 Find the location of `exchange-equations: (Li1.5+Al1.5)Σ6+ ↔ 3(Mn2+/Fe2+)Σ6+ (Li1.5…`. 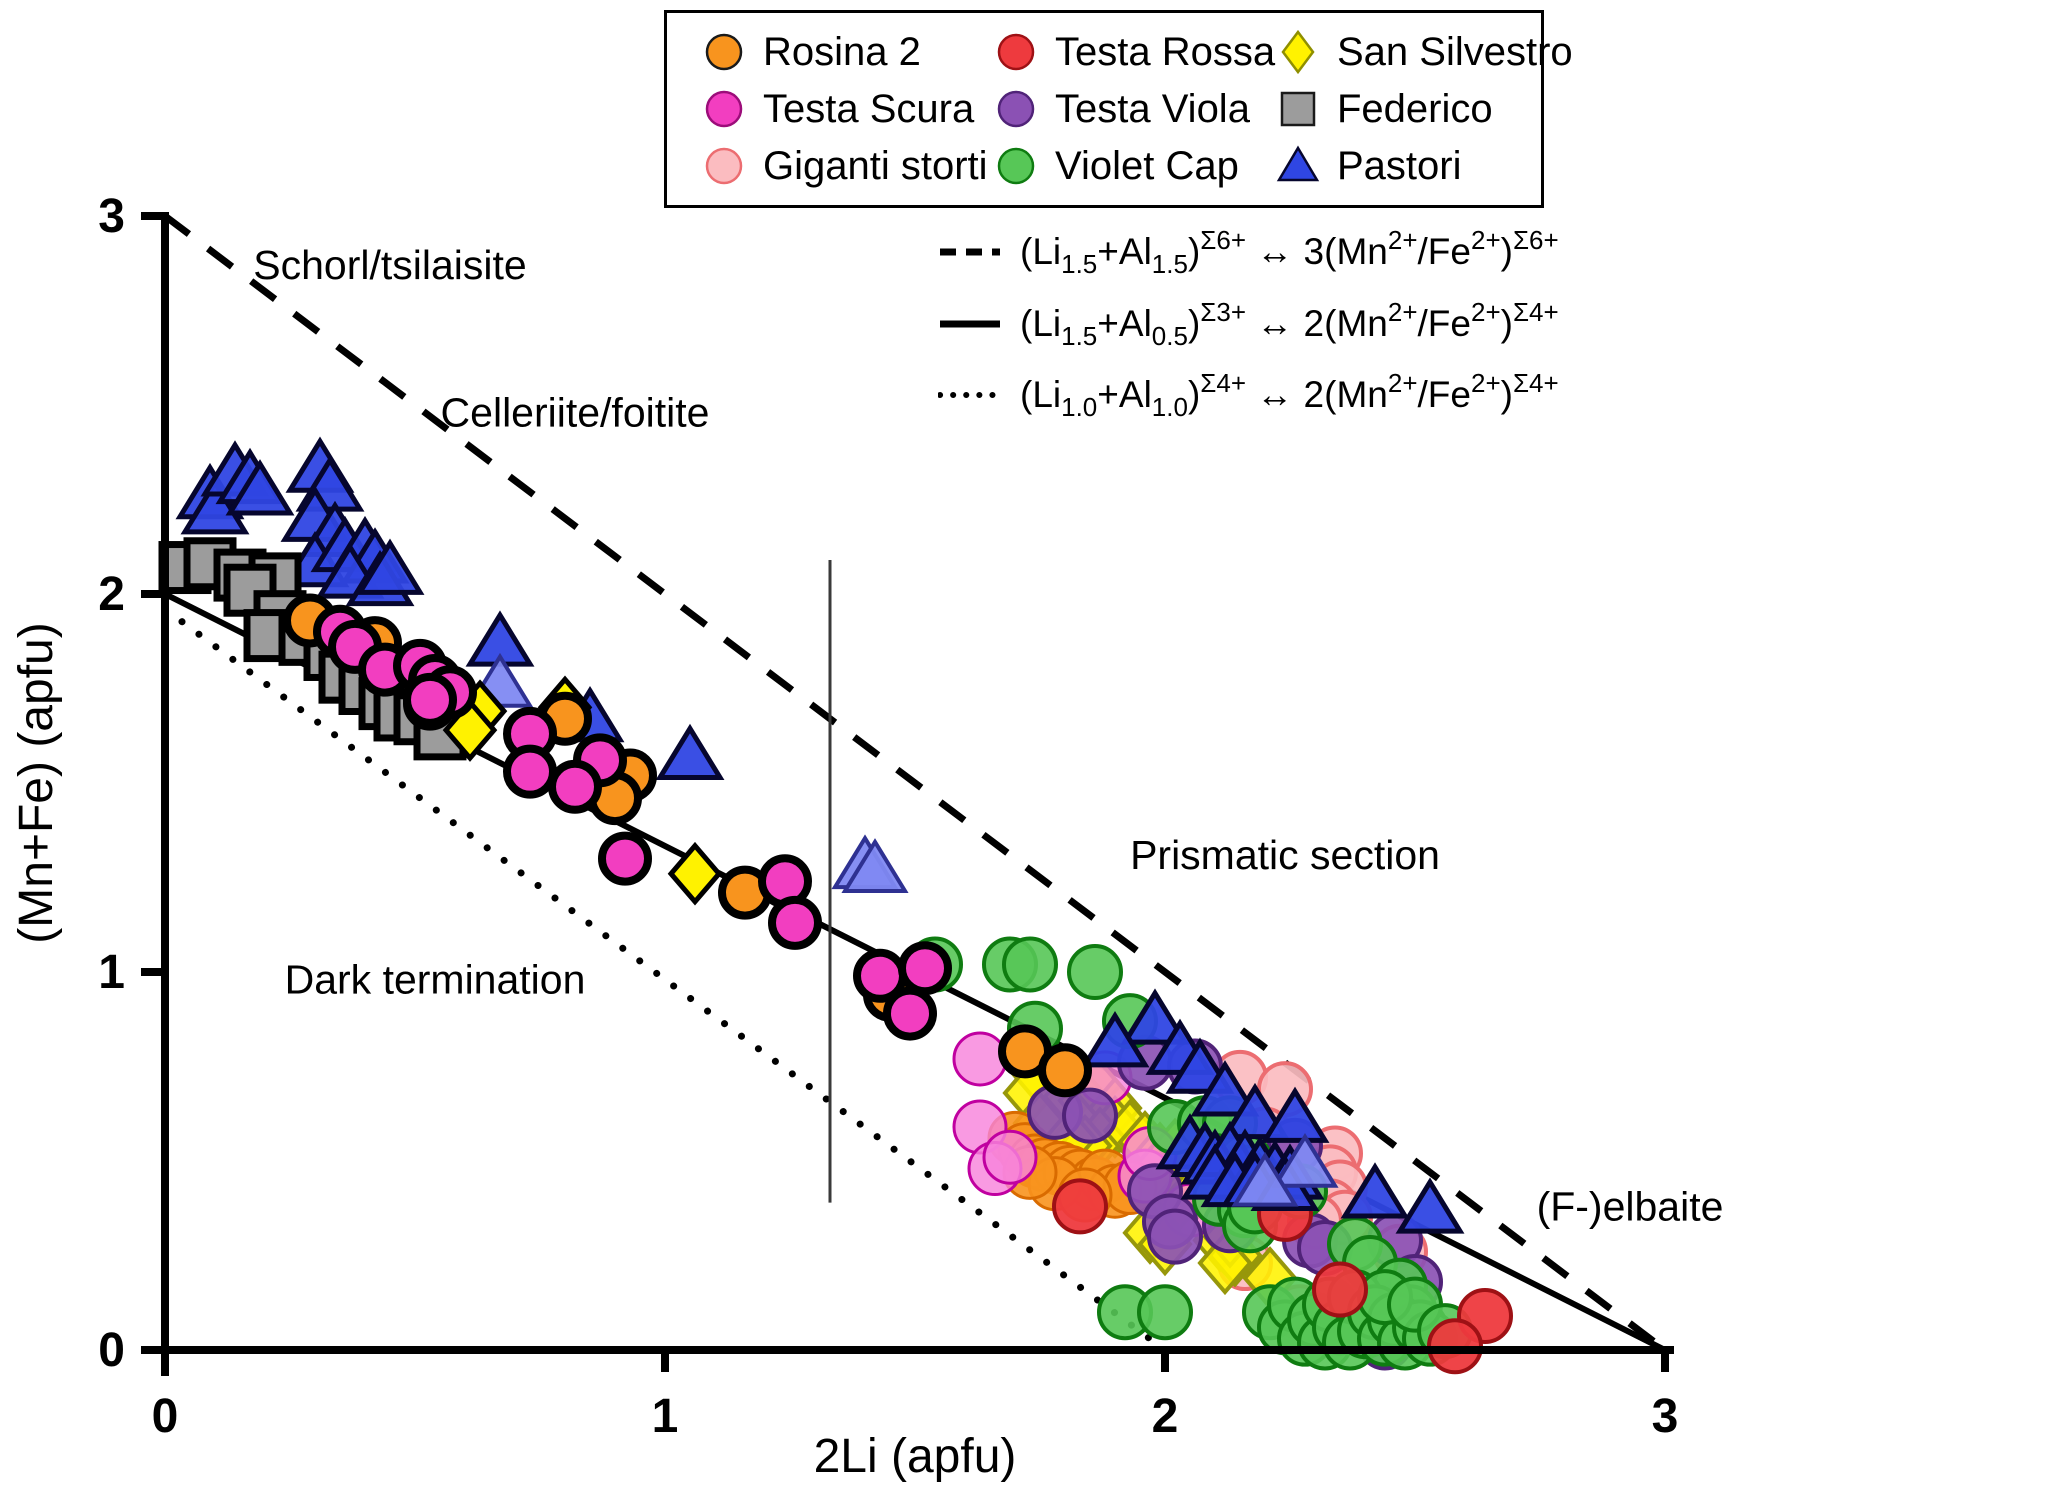

exchange-equations: (Li1.5+Al1.5)Σ6+ ↔ 3(Mn2+/Fe2+)Σ6+ (Li1.5… is located at coordinates (1248, 324).